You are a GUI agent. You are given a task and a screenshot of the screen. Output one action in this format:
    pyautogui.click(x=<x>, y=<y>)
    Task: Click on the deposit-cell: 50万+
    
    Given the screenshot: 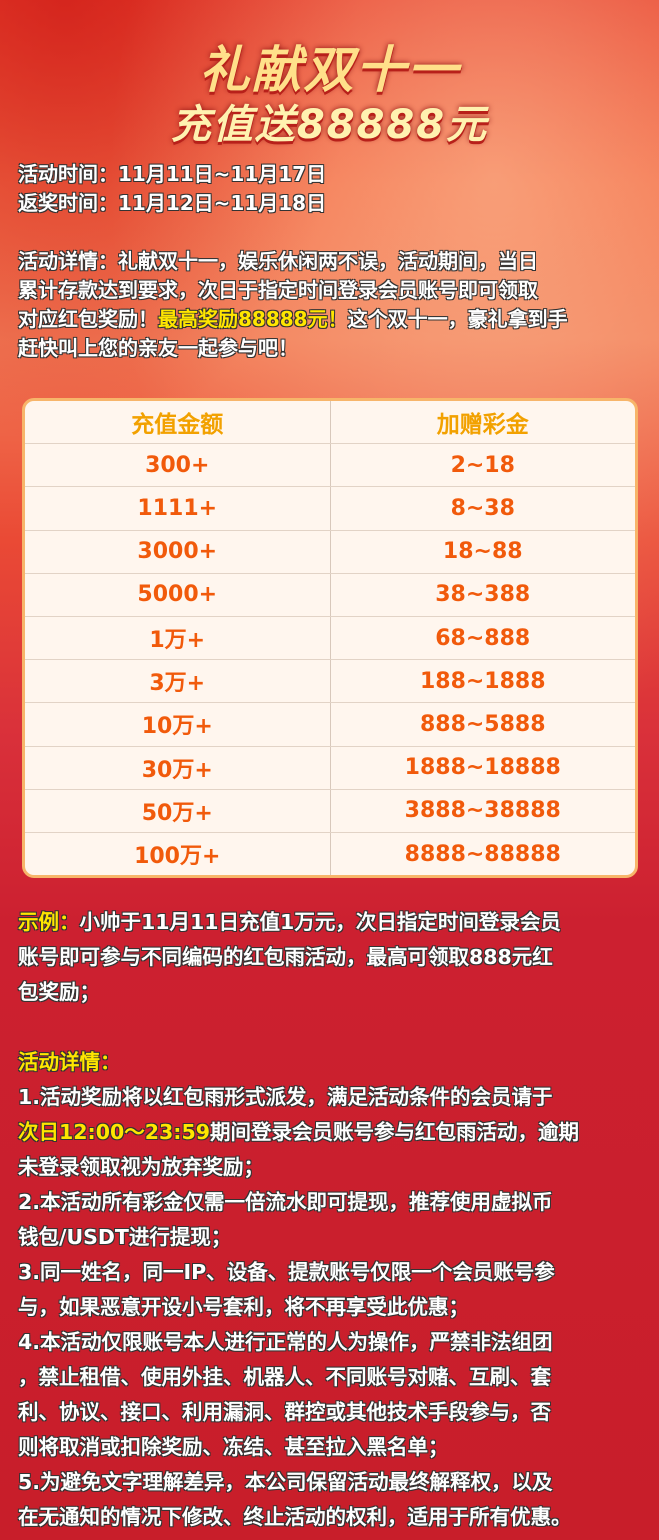 What is the action you would take?
    pyautogui.click(x=178, y=810)
    